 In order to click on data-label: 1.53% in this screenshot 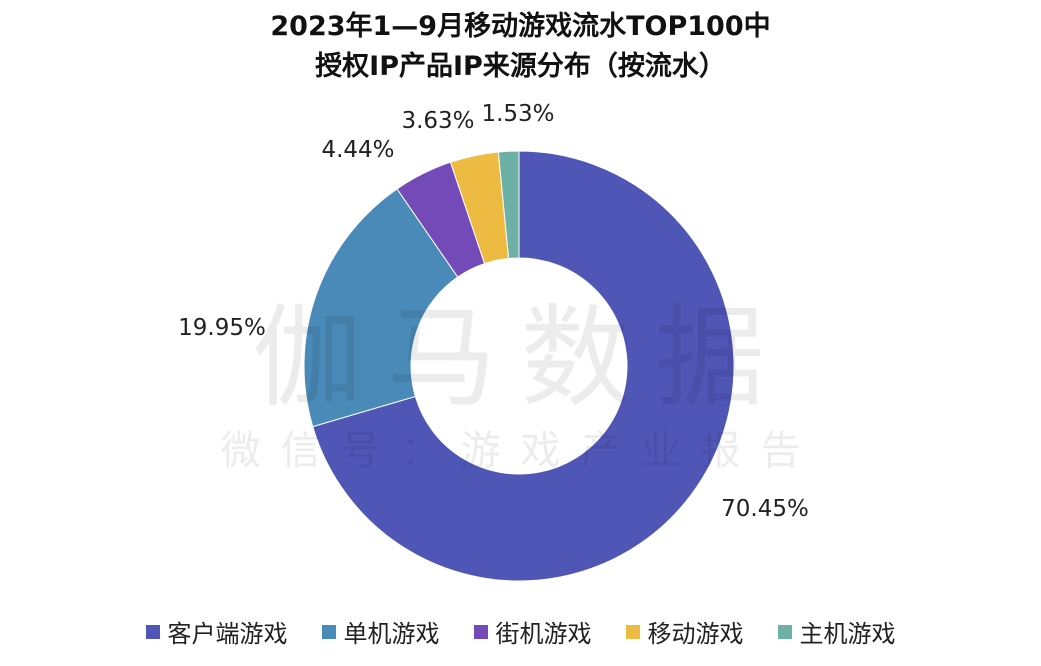, I will do `click(517, 114)`.